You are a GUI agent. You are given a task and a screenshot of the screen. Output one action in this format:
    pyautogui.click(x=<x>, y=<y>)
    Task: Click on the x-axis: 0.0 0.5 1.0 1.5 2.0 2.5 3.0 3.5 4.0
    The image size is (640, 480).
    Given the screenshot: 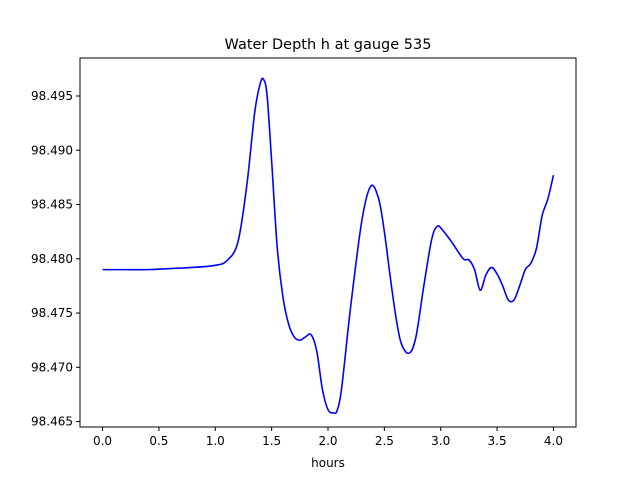 What is the action you would take?
    pyautogui.click(x=328, y=437)
    